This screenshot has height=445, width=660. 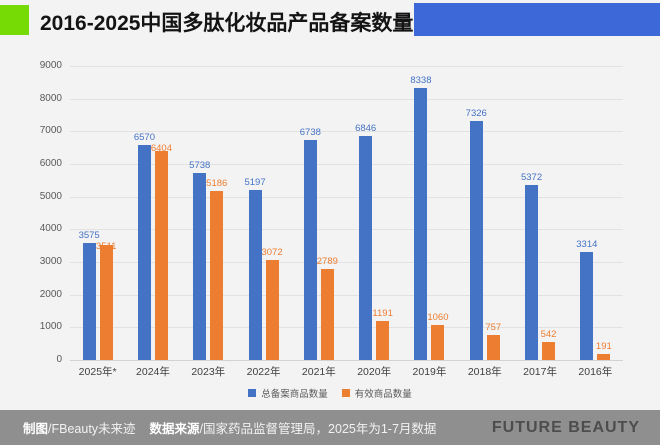 What do you see at coordinates (144, 138) in the screenshot?
I see `value-label-total: 6570` at bounding box center [144, 138].